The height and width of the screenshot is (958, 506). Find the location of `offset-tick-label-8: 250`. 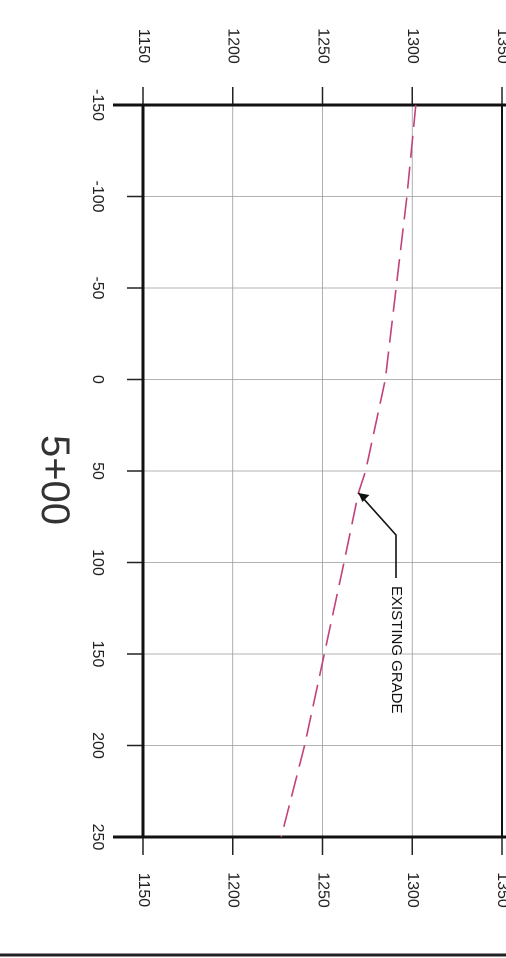

offset-tick-label-8: 250 is located at coordinates (97, 837).